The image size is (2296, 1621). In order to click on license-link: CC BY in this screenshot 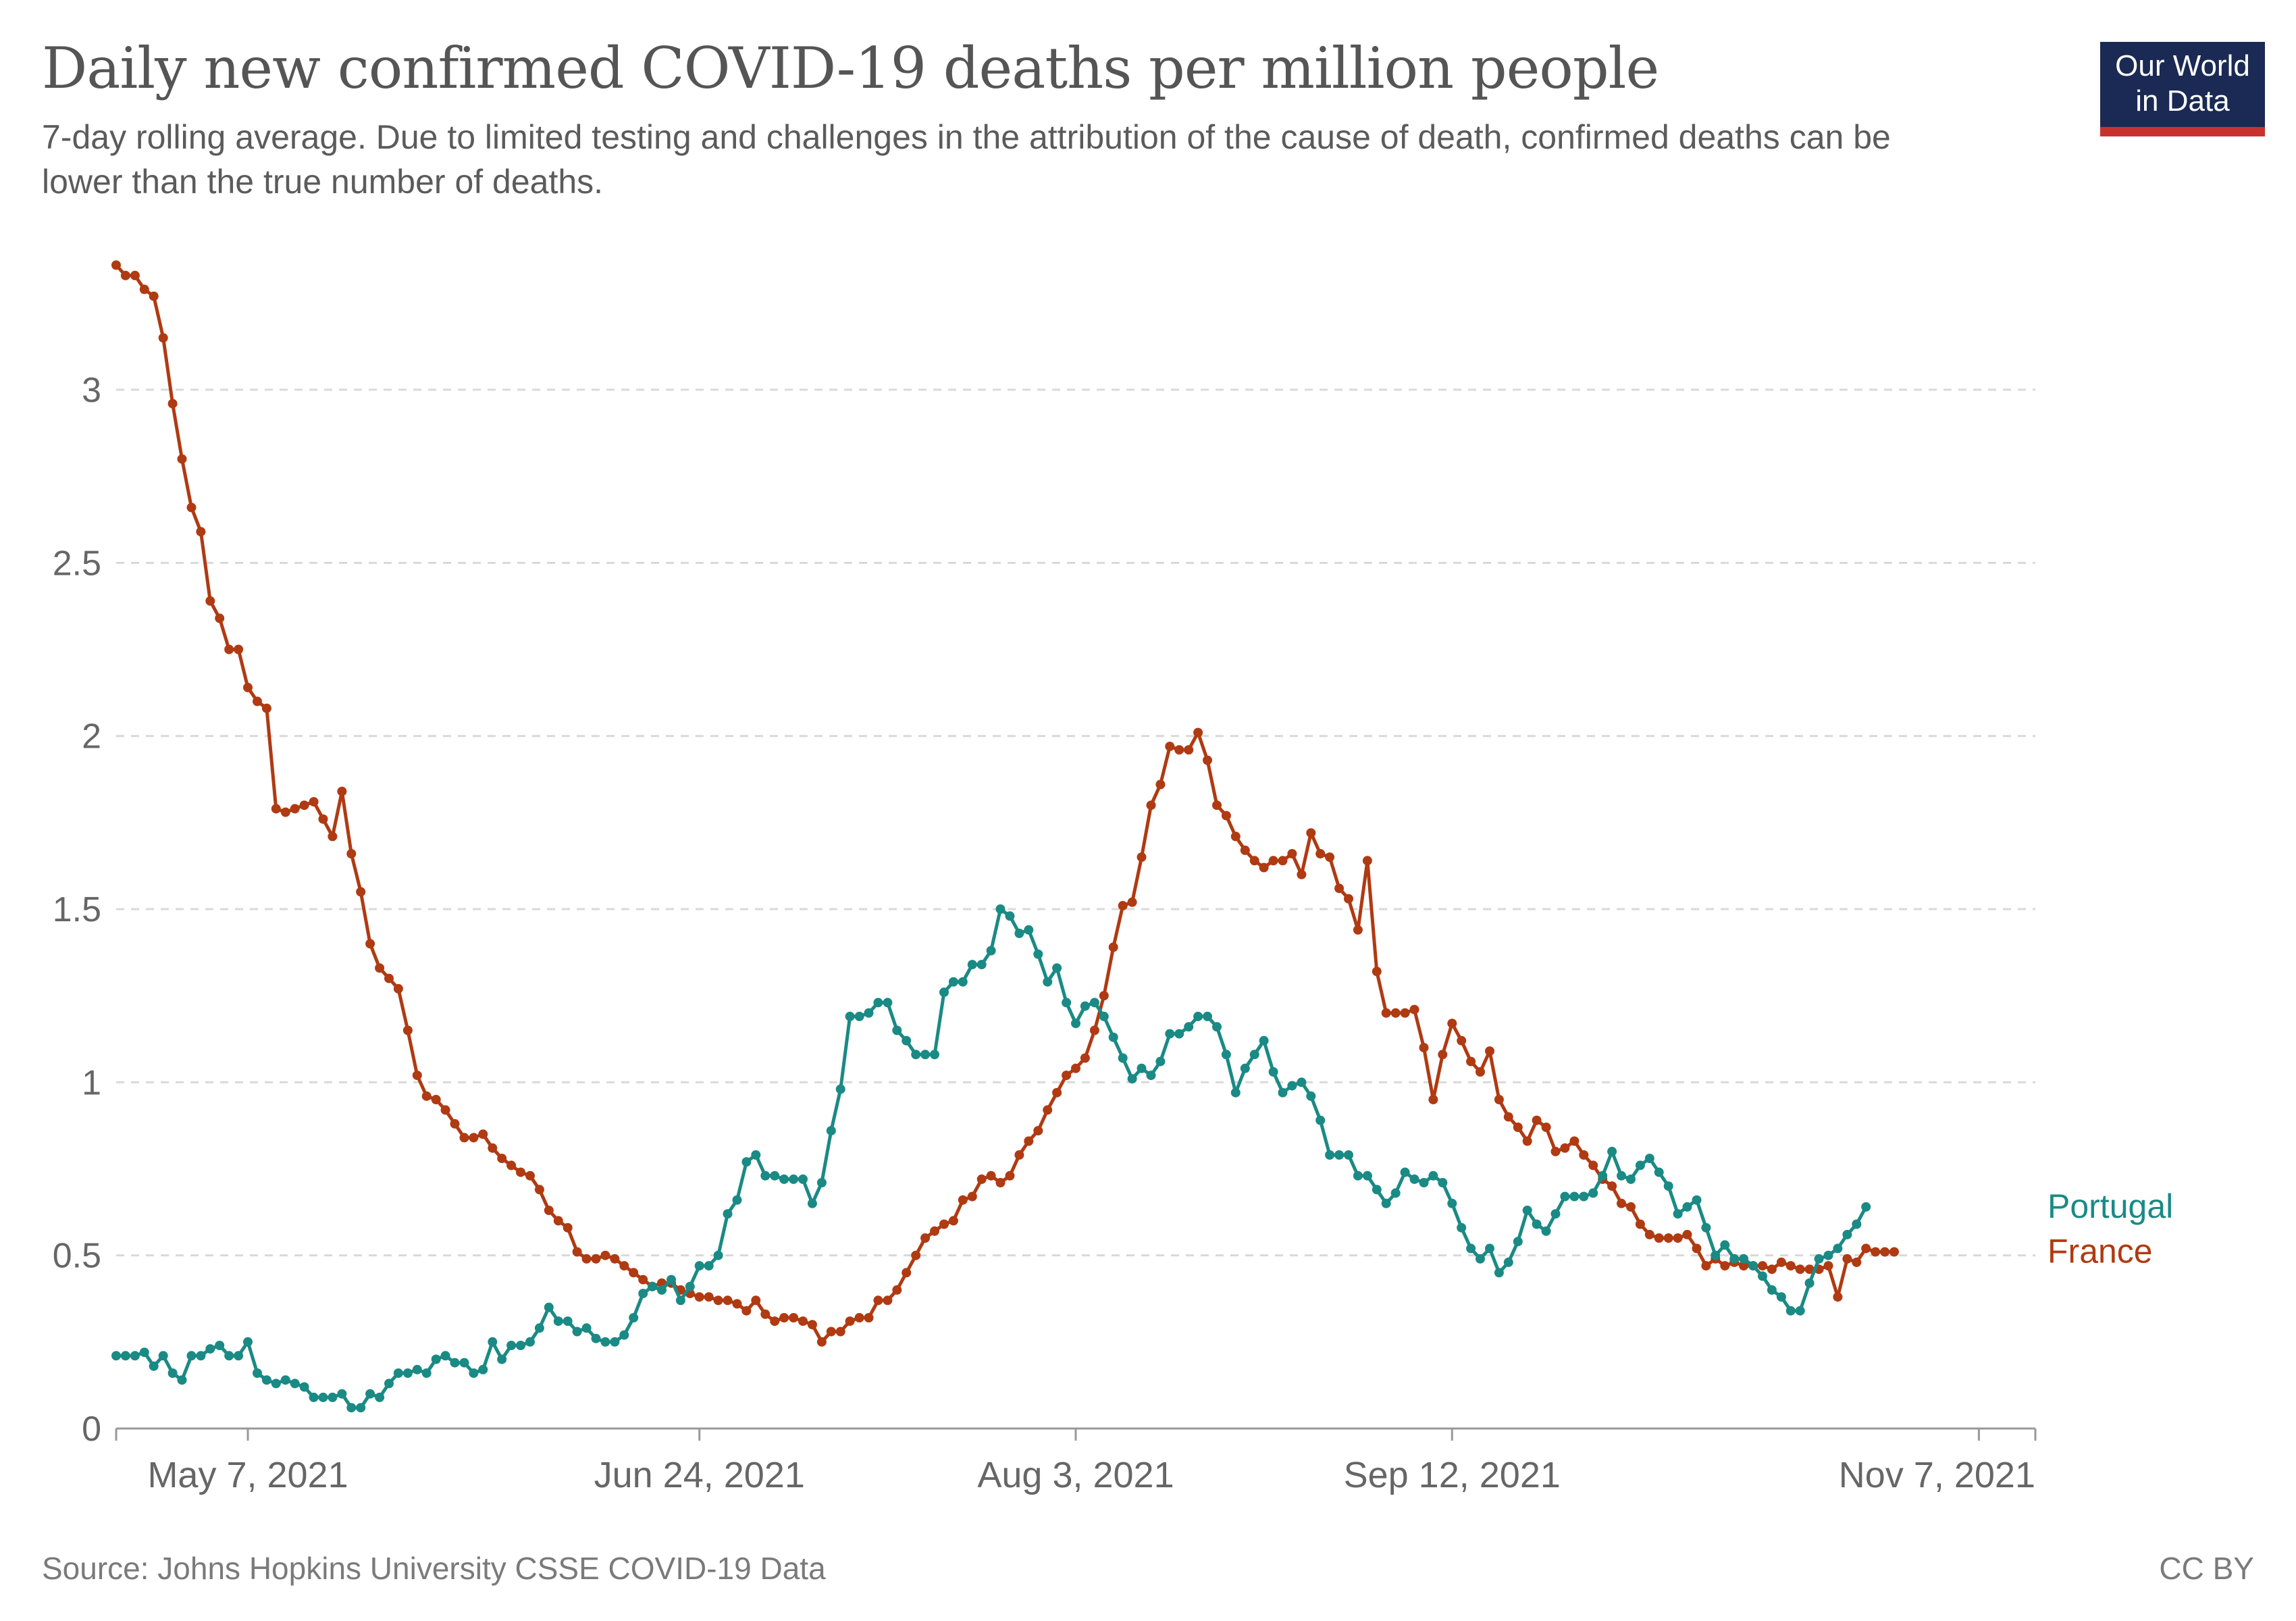, I will do `click(2206, 1568)`.